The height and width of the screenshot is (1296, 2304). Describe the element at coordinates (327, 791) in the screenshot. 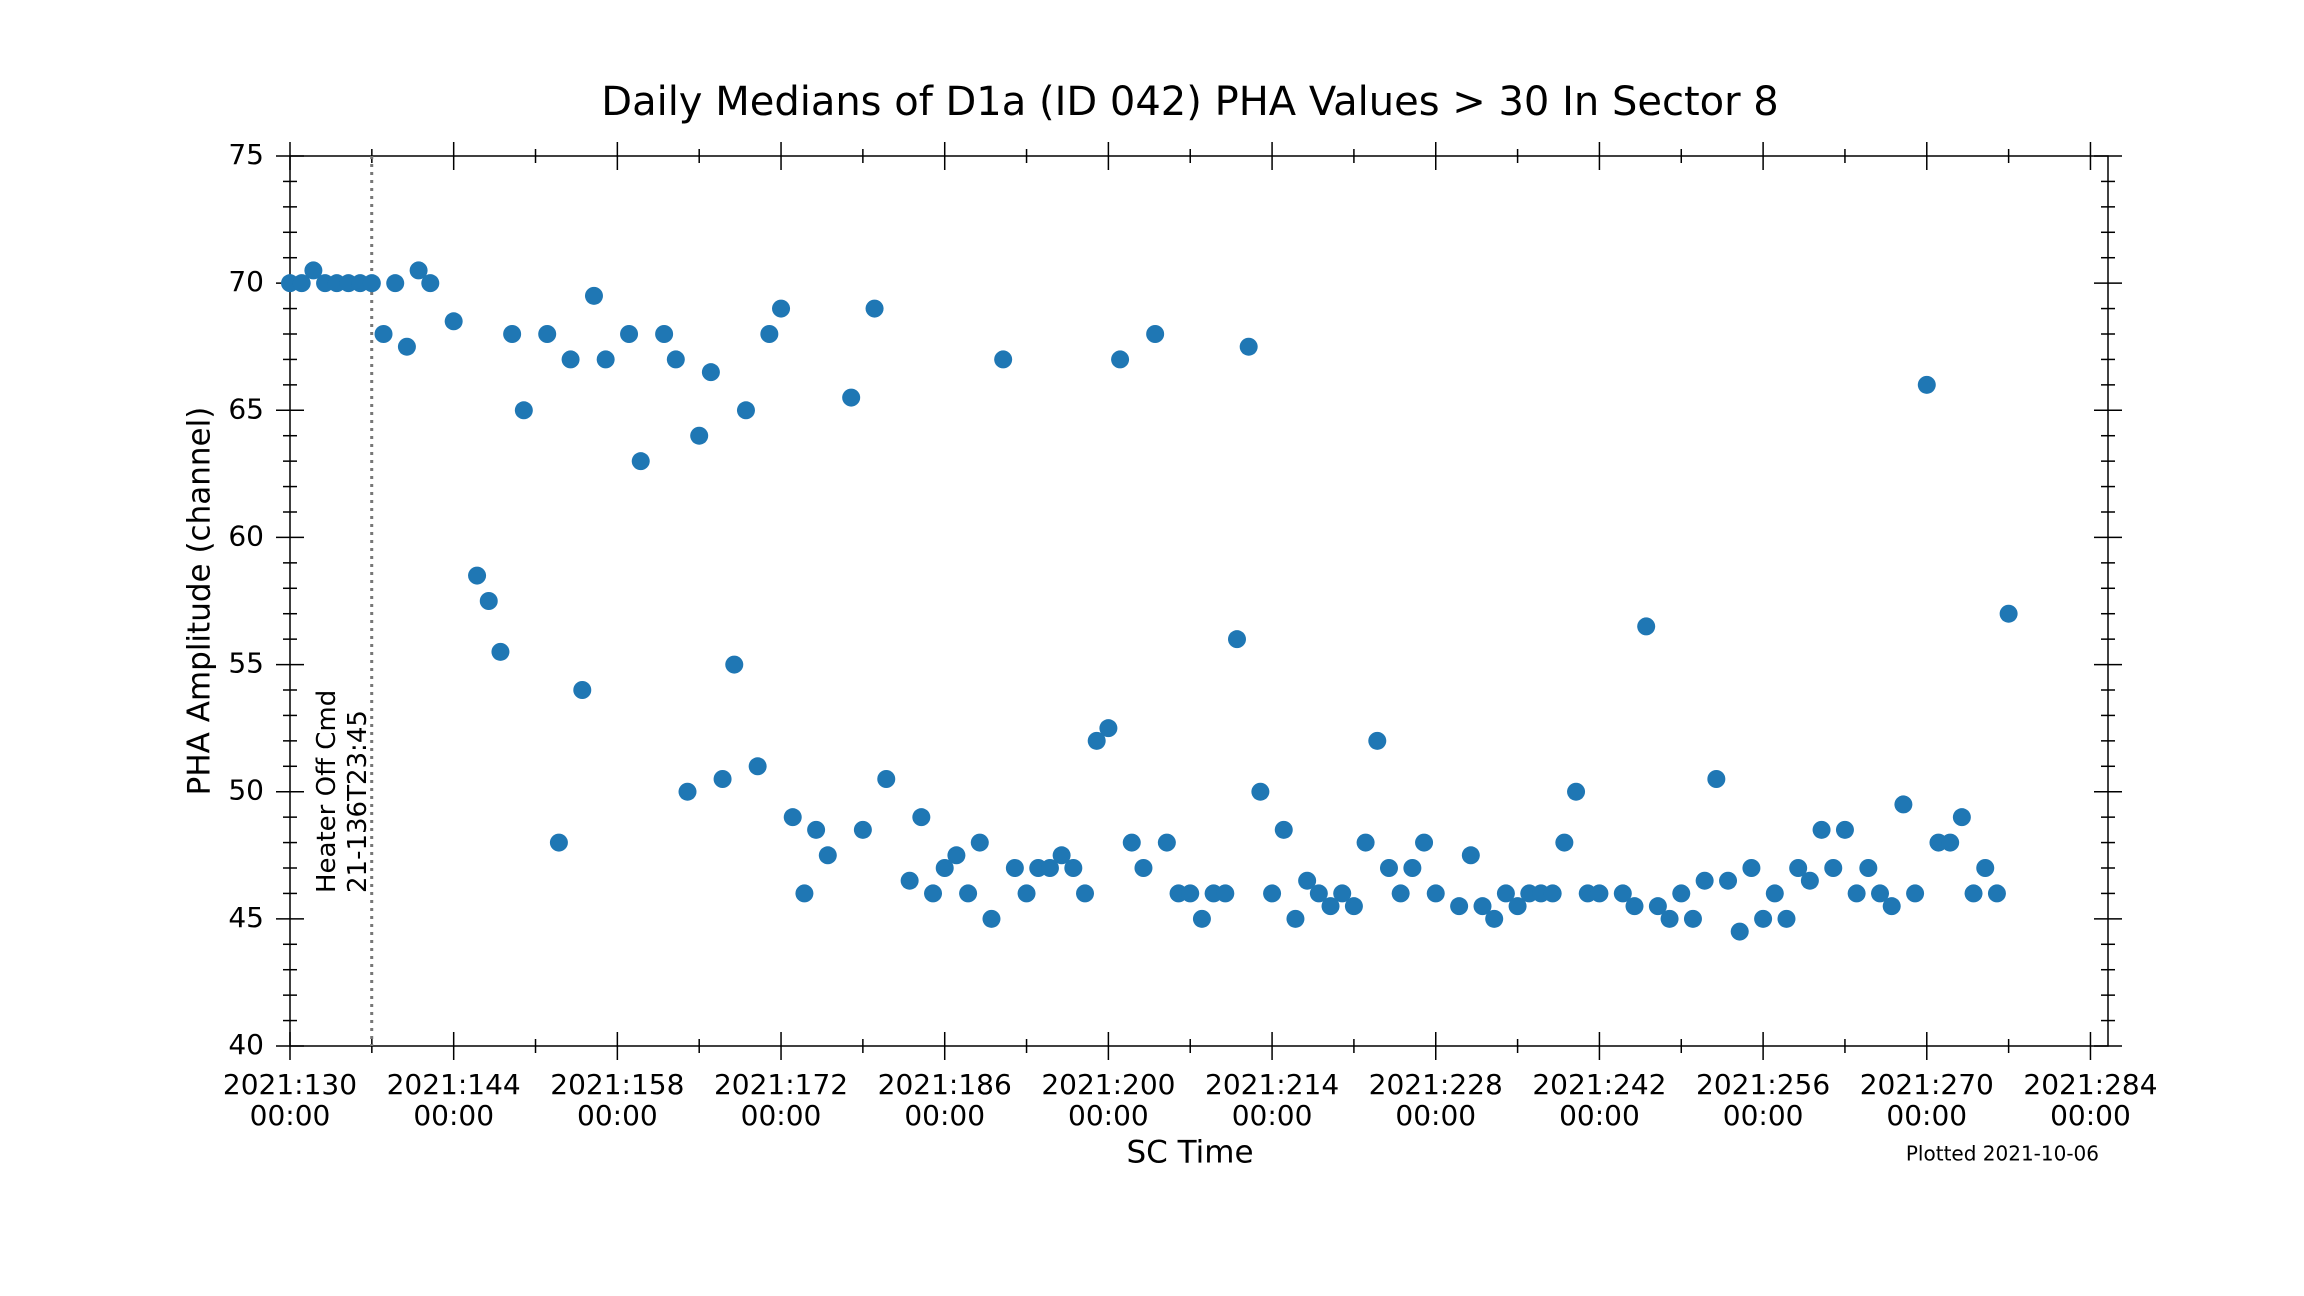

I see `annotation-text: Heater Off Cmd` at that location.